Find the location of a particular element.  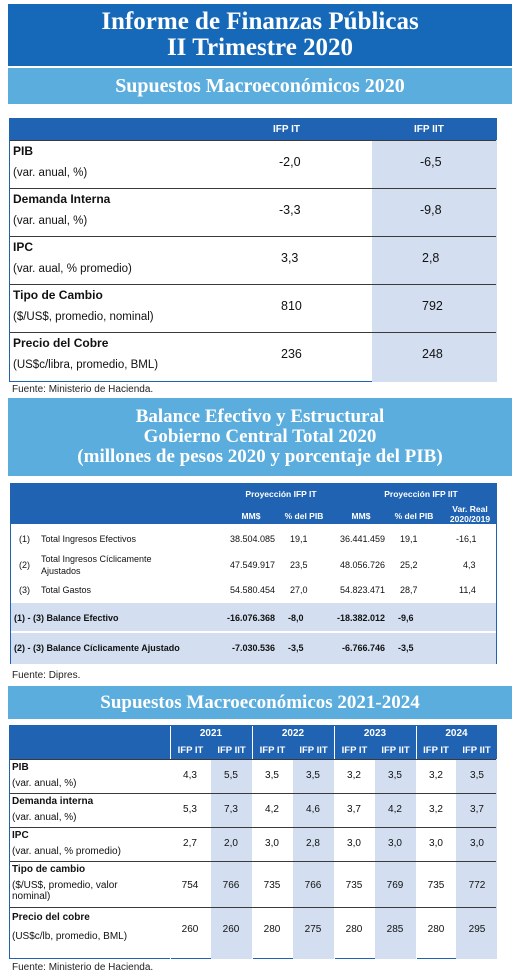

row-unit: ($/US$, promedio, nominal) is located at coordinates (83, 317).